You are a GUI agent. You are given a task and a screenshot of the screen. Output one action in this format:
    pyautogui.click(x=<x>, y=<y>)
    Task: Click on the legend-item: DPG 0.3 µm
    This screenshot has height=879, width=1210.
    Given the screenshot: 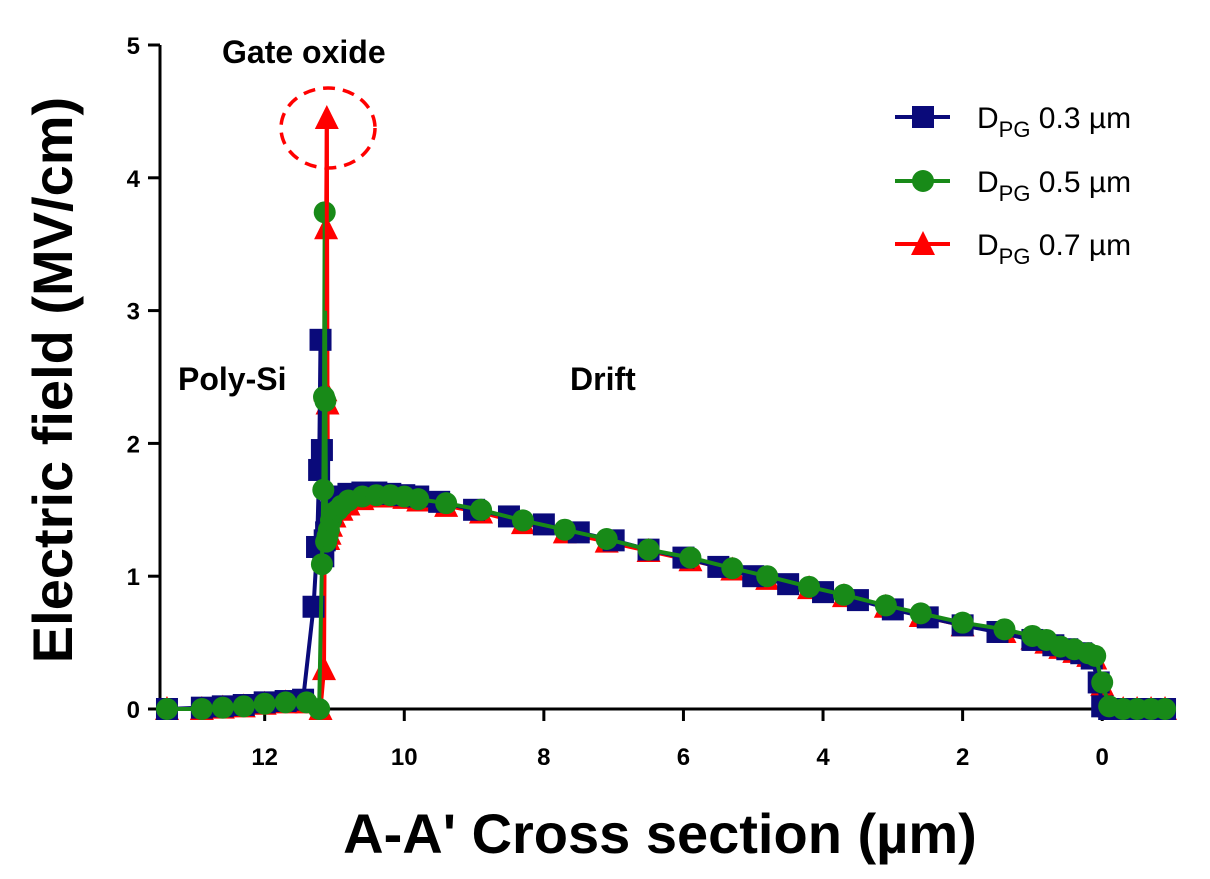 What is the action you would take?
    pyautogui.click(x=1013, y=122)
    